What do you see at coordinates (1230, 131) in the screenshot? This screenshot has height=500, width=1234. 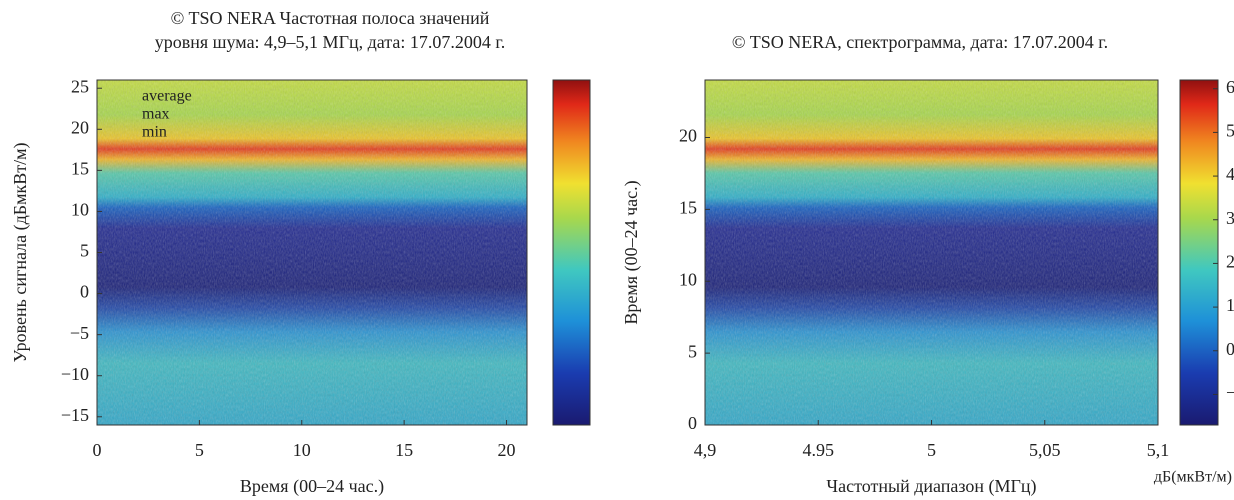 I see `colorbar-tick-label: 50` at bounding box center [1230, 131].